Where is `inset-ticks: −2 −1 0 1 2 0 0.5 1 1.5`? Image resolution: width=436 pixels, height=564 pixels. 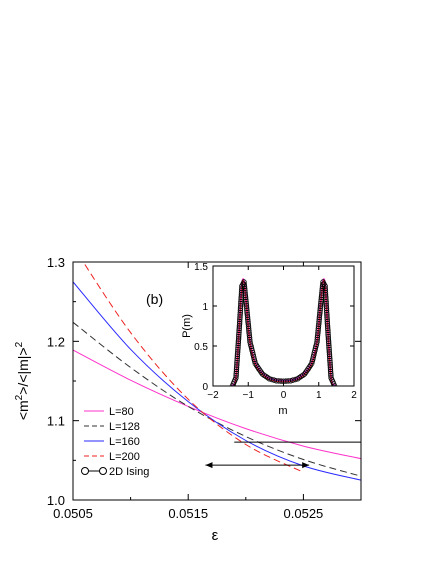 inset-ticks: −2 −1 0 1 2 0 0.5 1 1.5 is located at coordinates (275, 331).